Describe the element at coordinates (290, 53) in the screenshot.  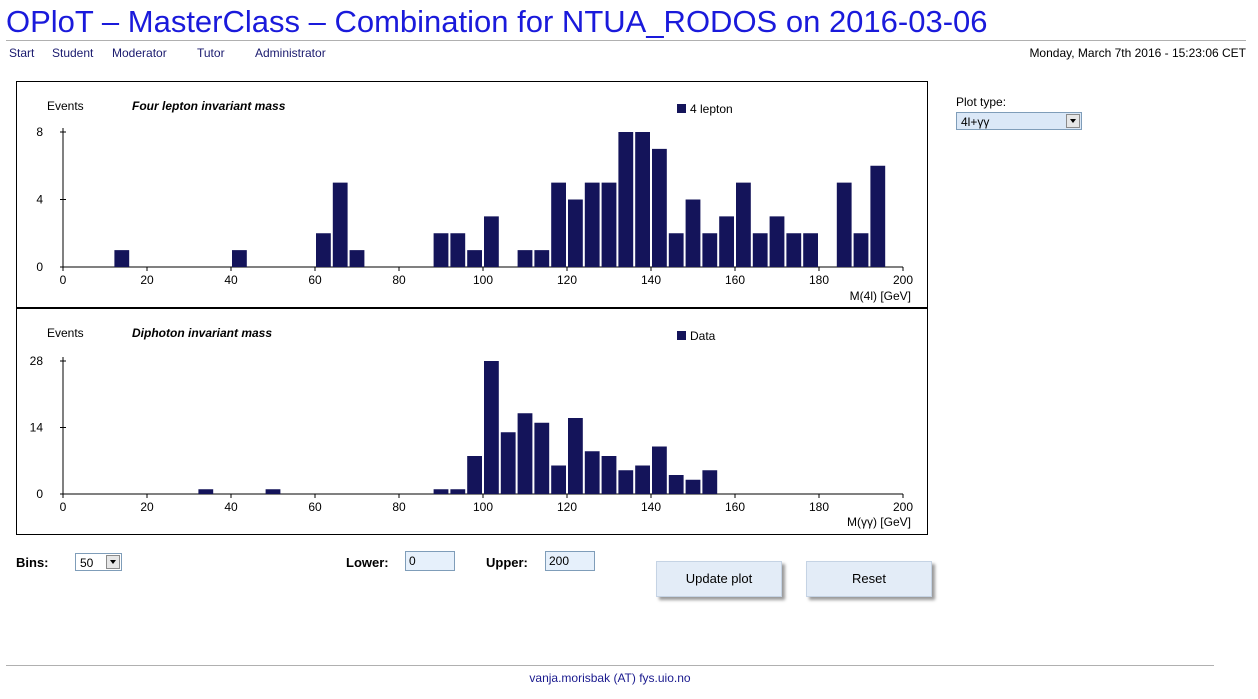
I see `nav-administrator: Administrator` at that location.